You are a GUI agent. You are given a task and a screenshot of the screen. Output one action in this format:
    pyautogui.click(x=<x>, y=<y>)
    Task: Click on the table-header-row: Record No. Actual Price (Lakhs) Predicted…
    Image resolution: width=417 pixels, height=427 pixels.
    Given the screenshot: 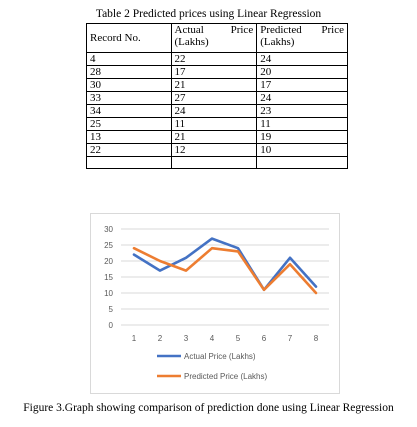 What is the action you would take?
    pyautogui.click(x=217, y=38)
    